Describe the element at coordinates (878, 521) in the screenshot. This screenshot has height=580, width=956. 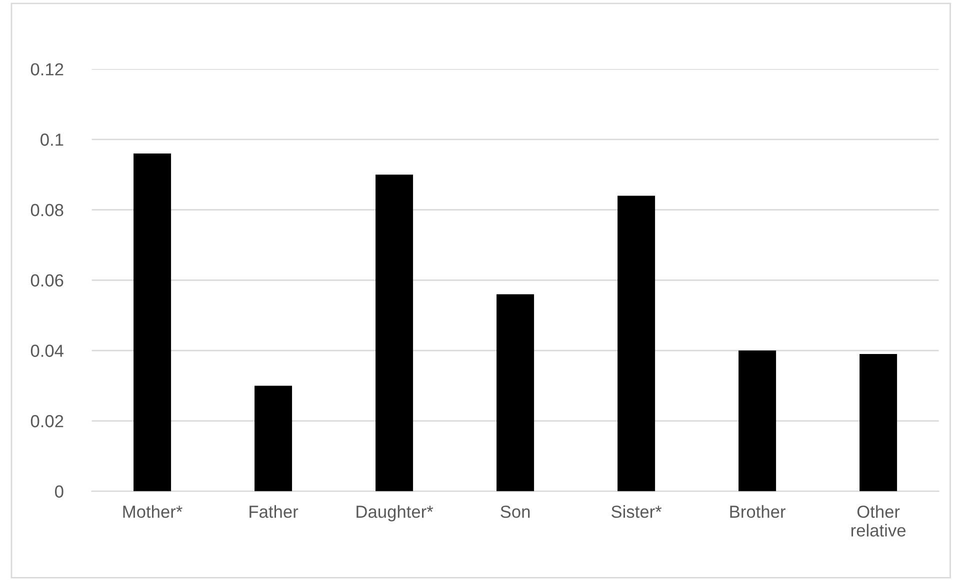
I see `x-tick-label: Other relative` at that location.